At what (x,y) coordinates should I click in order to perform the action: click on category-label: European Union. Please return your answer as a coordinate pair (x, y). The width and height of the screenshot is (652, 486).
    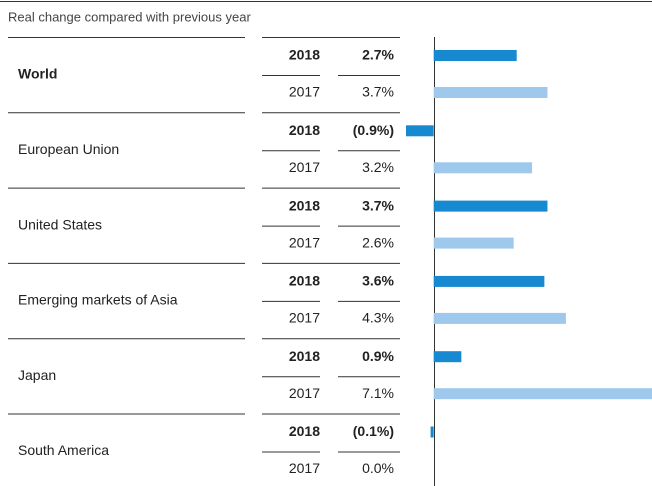
    Looking at the image, I should click on (68, 149).